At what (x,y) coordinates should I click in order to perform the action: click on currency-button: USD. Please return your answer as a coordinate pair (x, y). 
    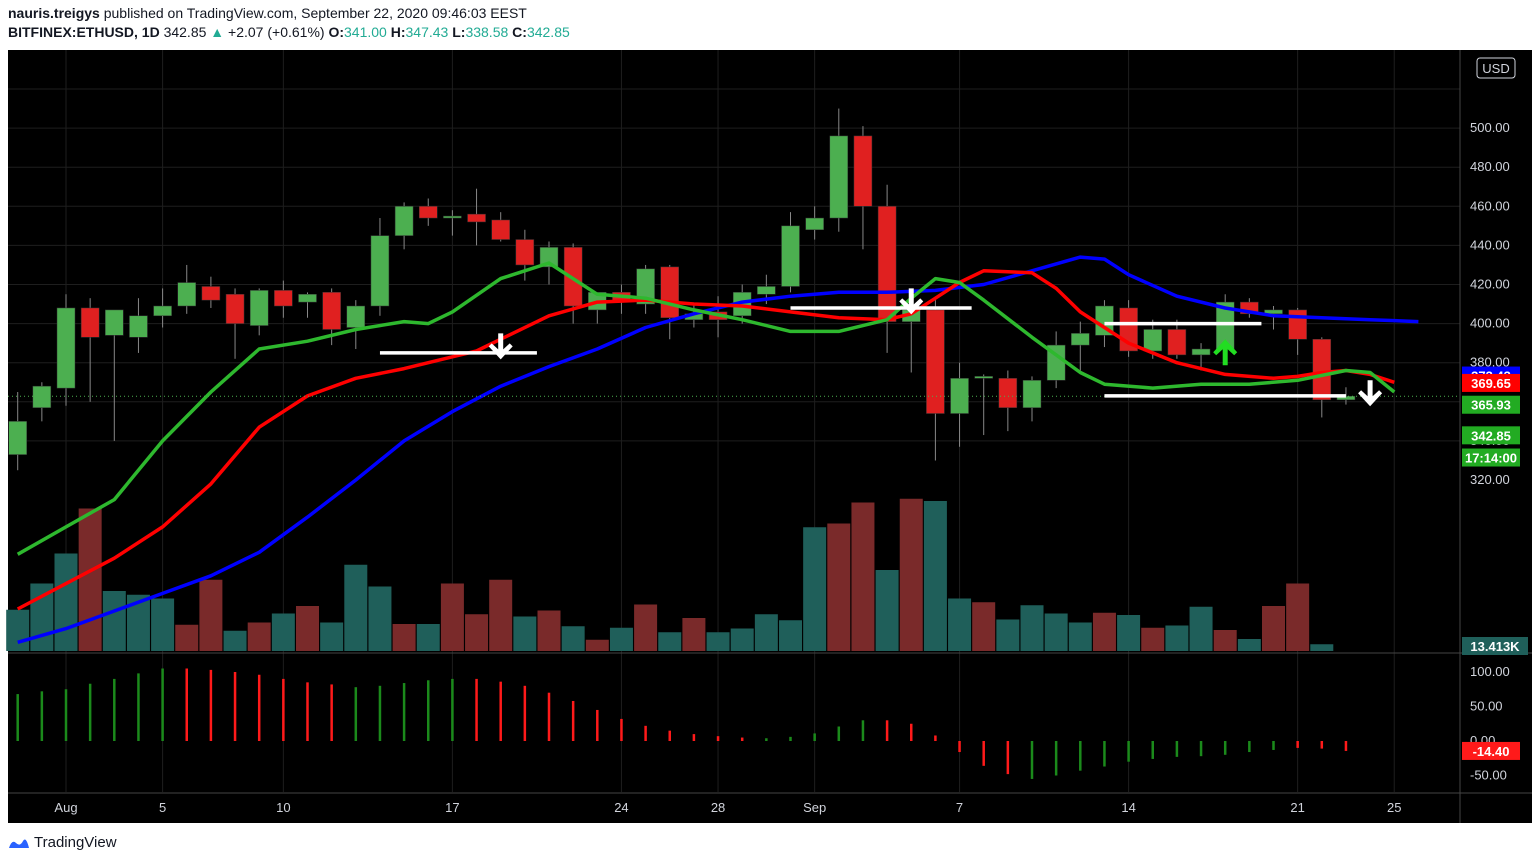
    Looking at the image, I should click on (1496, 68).